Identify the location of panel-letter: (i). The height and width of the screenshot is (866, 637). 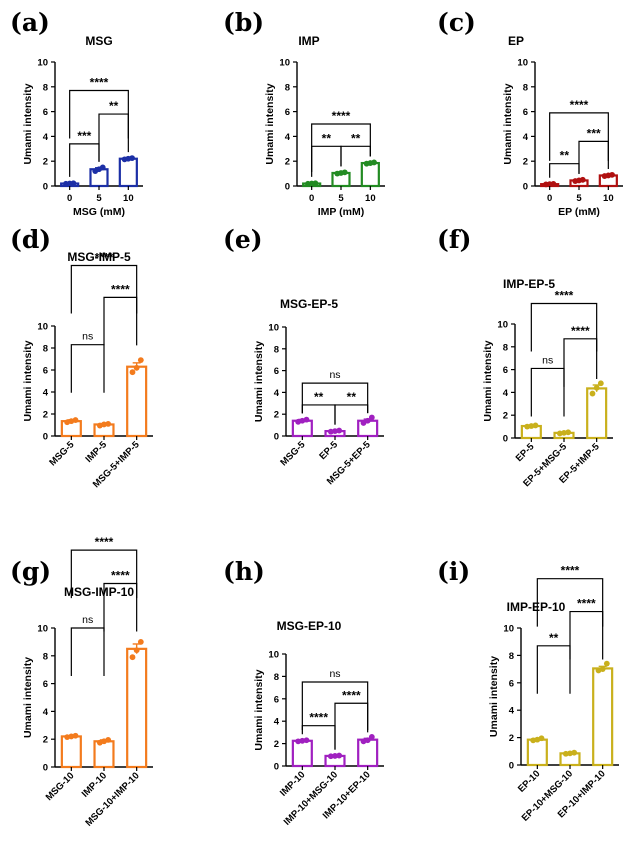
(453, 571).